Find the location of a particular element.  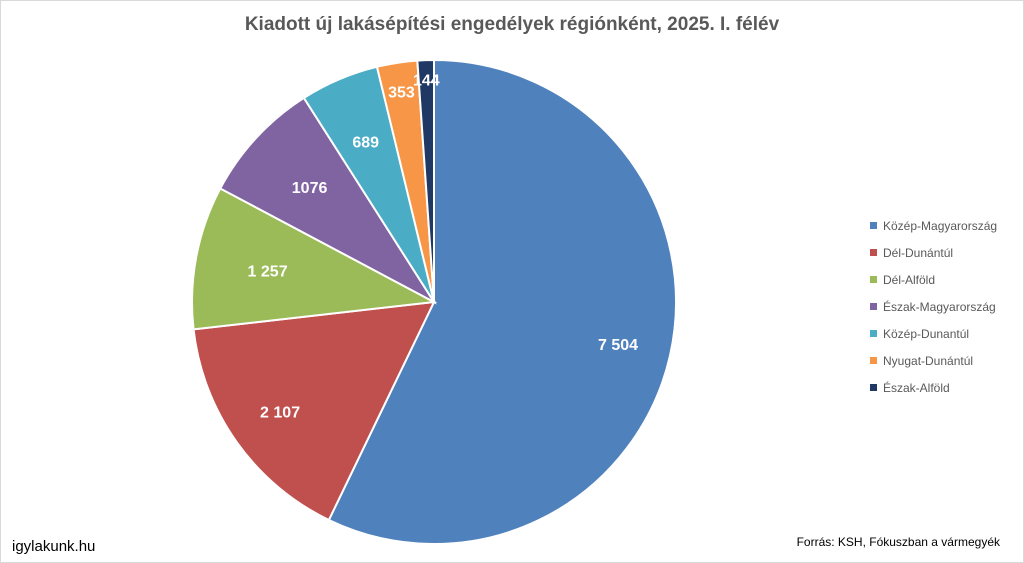

legend-label: Észak-Alföld is located at coordinates (916, 387).